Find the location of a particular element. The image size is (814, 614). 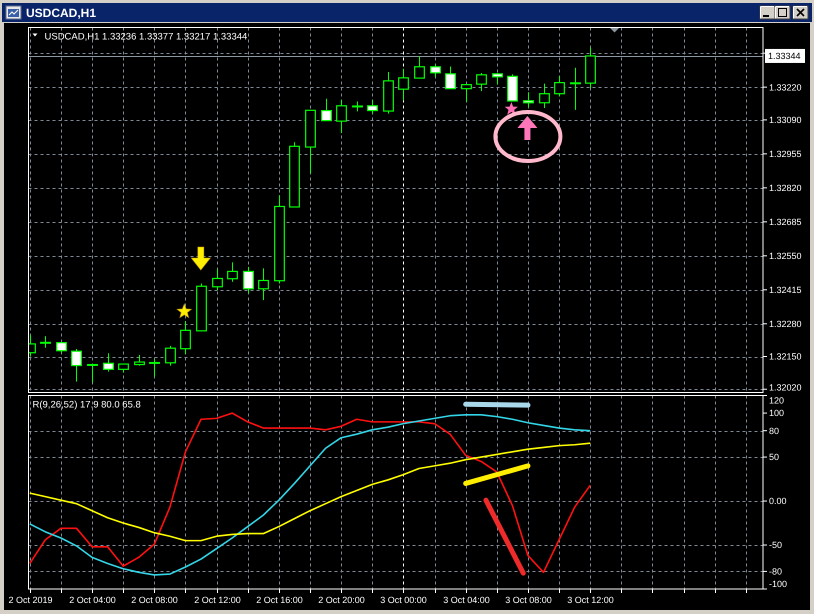

y-tick-label: 120 is located at coordinates (776, 401).